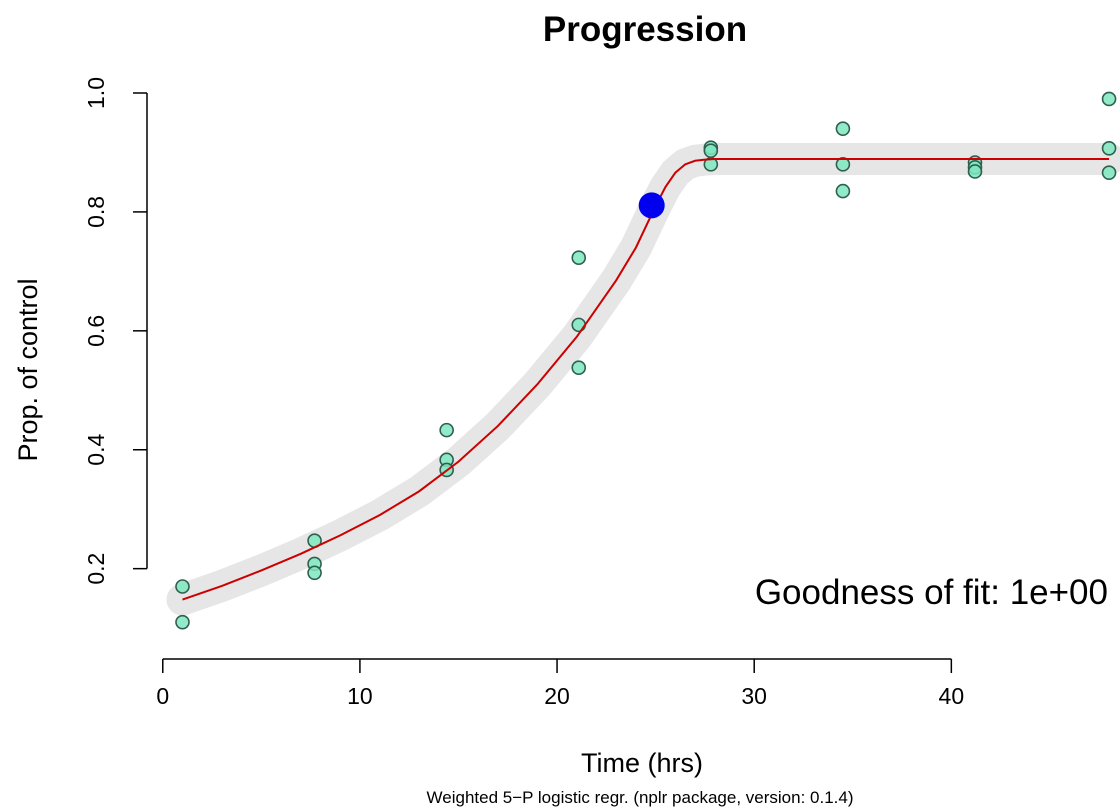 The height and width of the screenshot is (812, 1120). What do you see at coordinates (754, 696) in the screenshot?
I see `x-tick-label: 30` at bounding box center [754, 696].